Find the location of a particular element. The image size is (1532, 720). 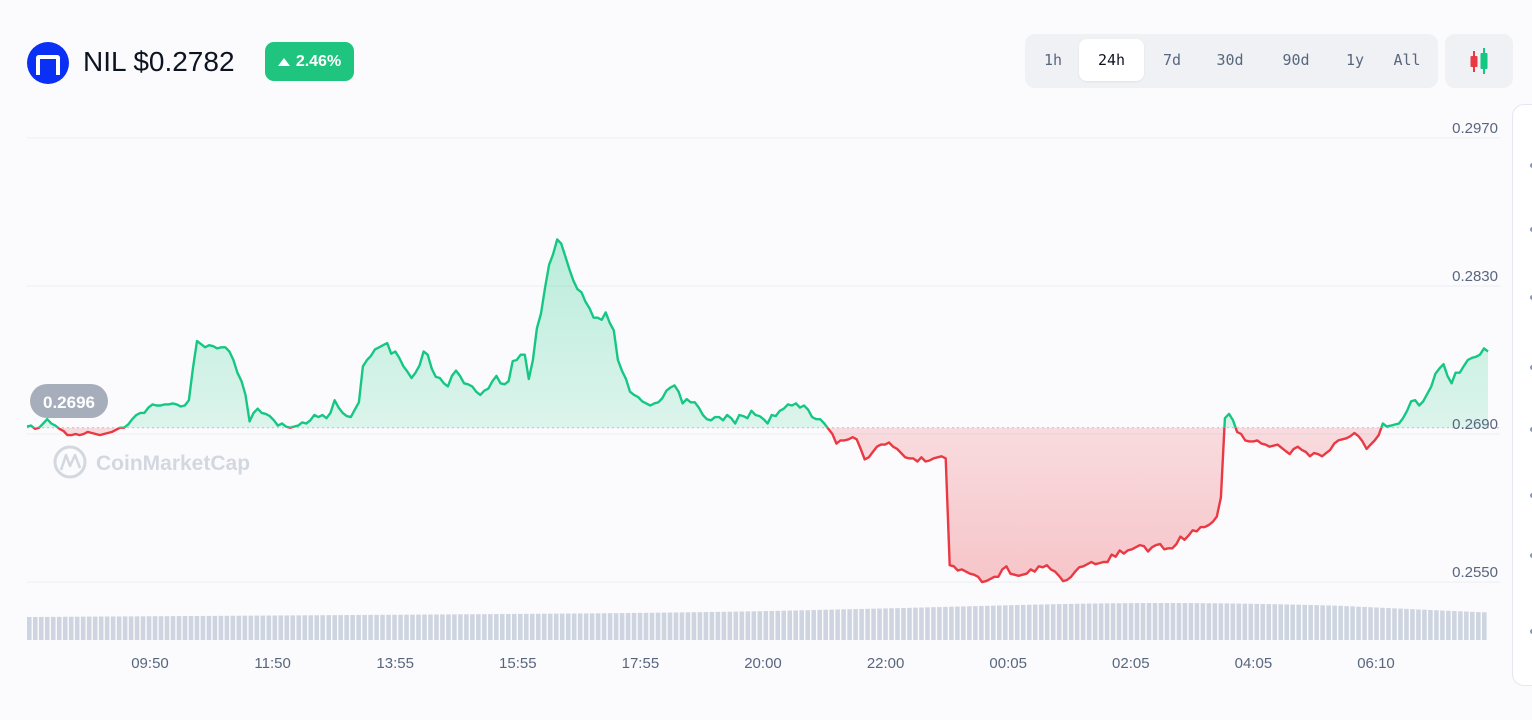

reference-value-pill: 0.2696 is located at coordinates (69, 401).